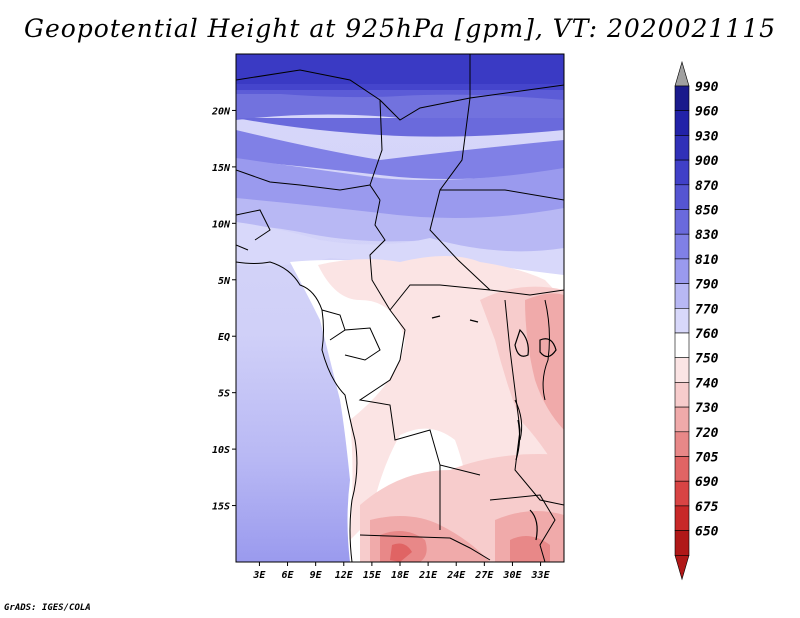 The height and width of the screenshot is (618, 800). What do you see at coordinates (372, 575) in the screenshot?
I see `lon-tick-label: 15E` at bounding box center [372, 575].